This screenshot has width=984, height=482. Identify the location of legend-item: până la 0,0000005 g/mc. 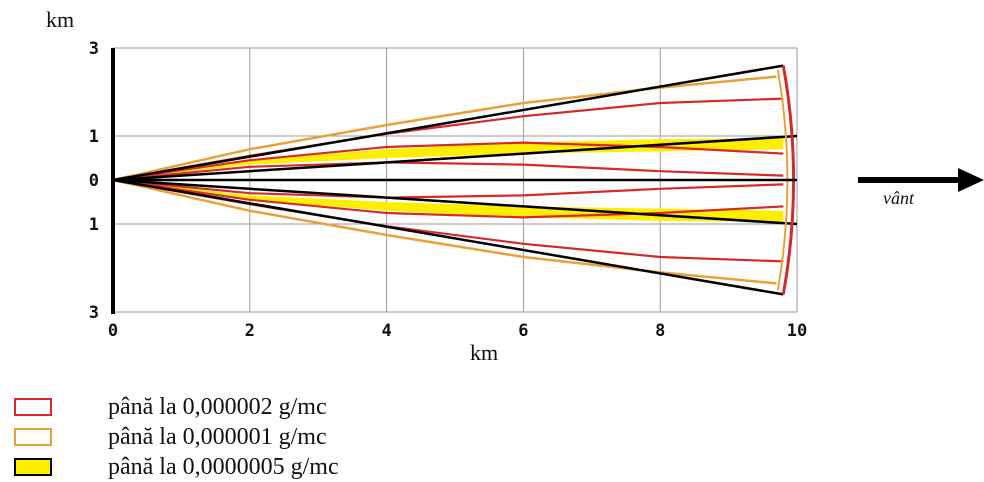
(176, 467).